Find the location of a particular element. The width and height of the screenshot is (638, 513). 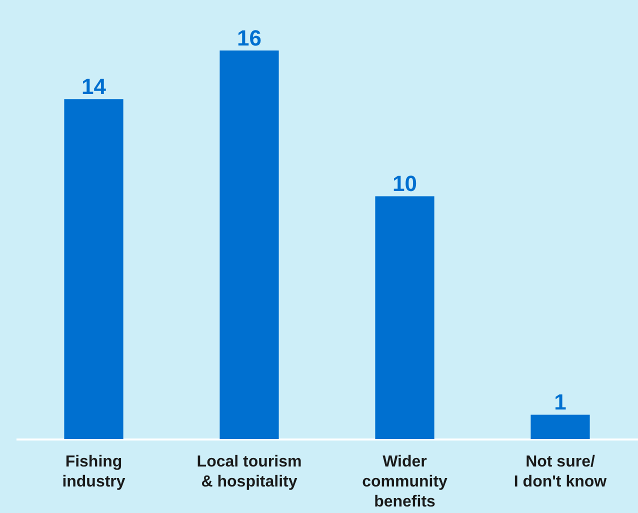

data-label: 14 is located at coordinates (94, 87).